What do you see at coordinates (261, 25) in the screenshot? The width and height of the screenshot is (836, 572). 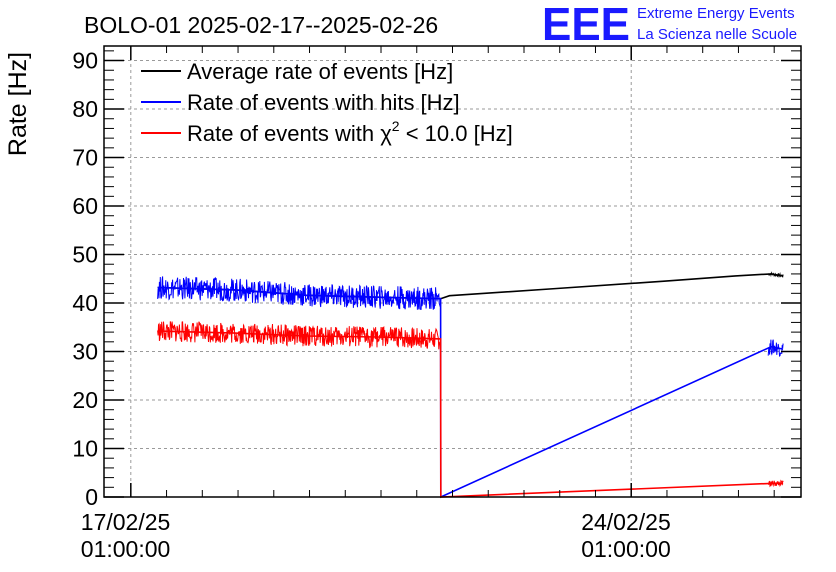 I see `chart-title: BOLO-01 2025-02-17--2025-02-26` at bounding box center [261, 25].